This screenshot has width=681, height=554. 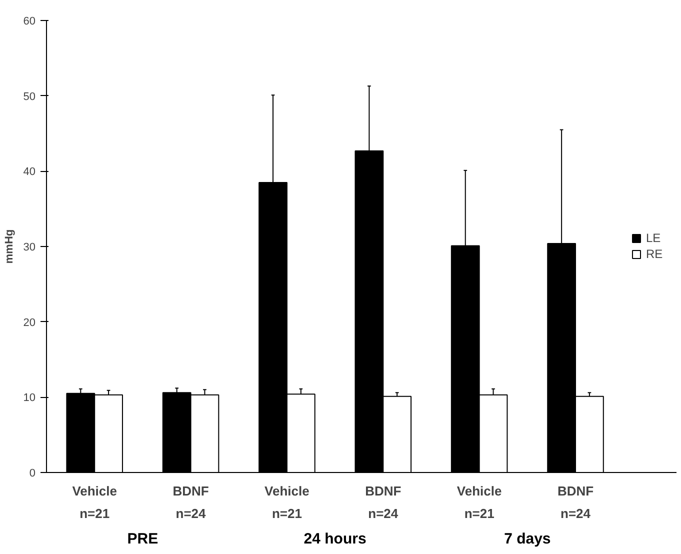 I want to click on y-tick-label: 10, so click(x=29, y=398).